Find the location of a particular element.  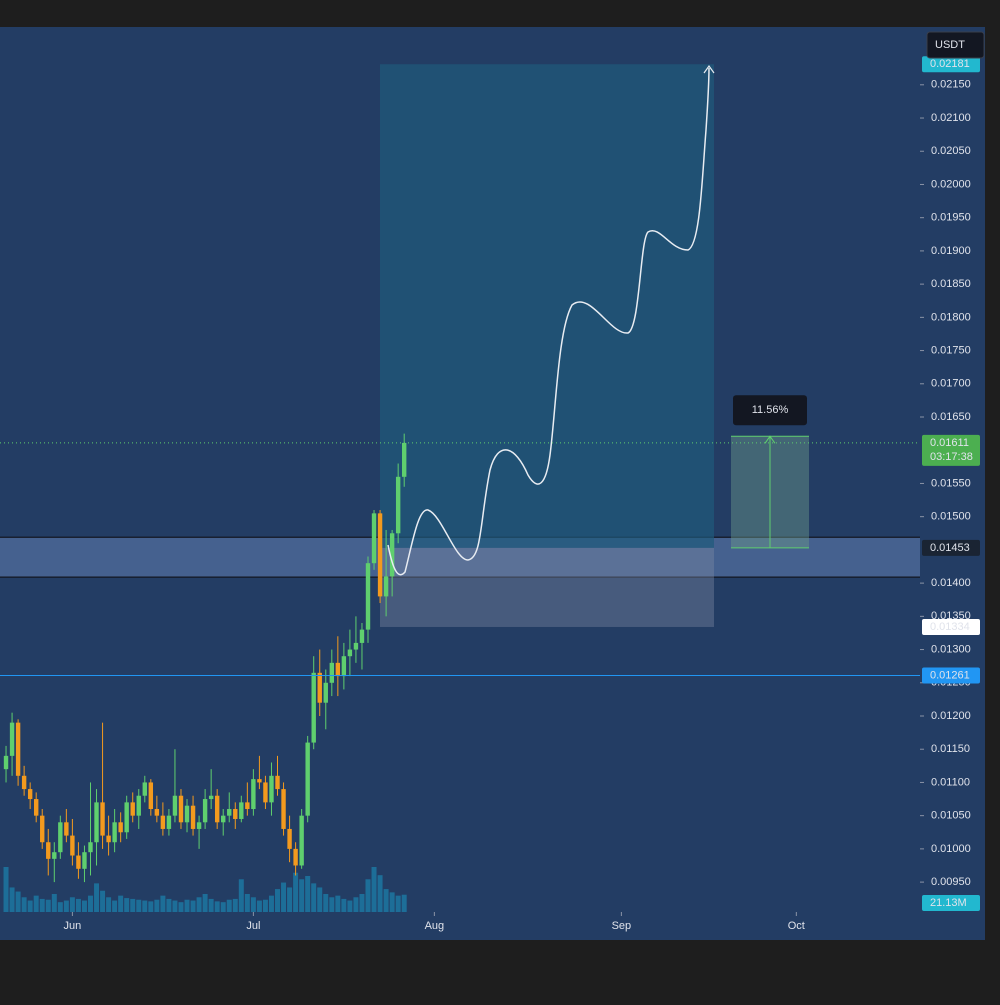

y-tick-label: 0.01650 is located at coordinates (951, 417).